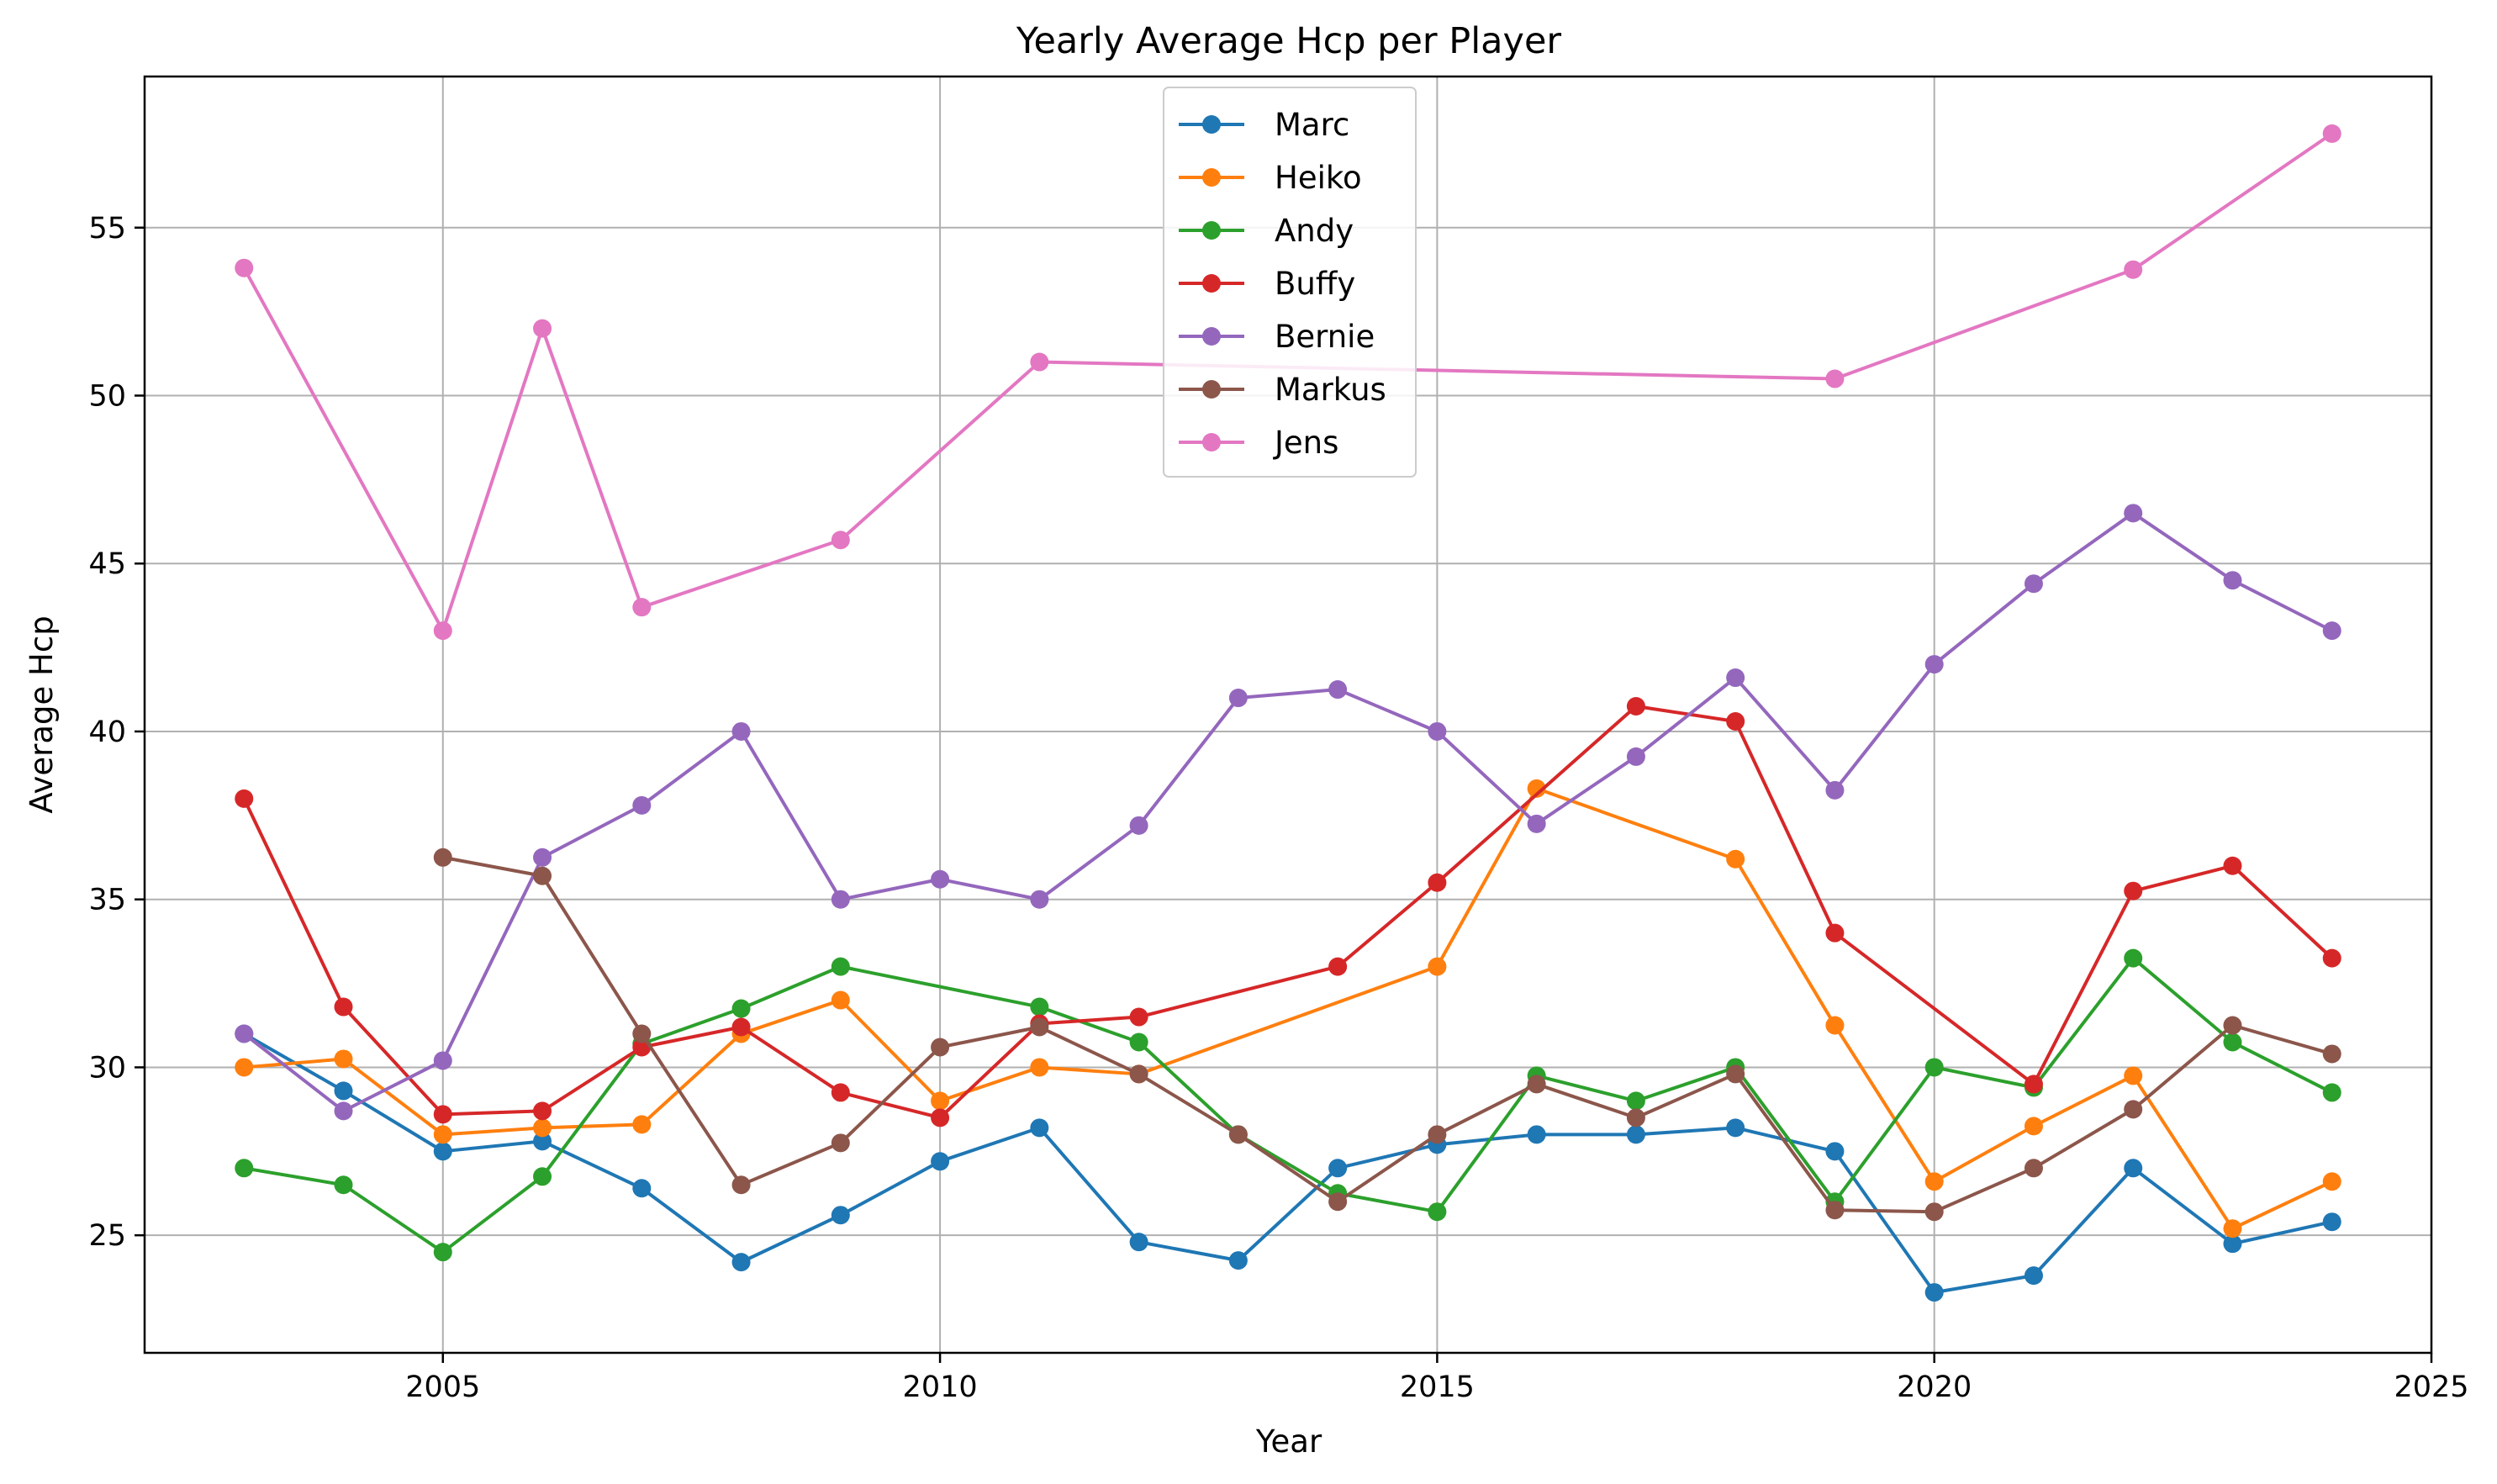  What do you see at coordinates (1318, 178) in the screenshot?
I see `legend-label: Heiko` at bounding box center [1318, 178].